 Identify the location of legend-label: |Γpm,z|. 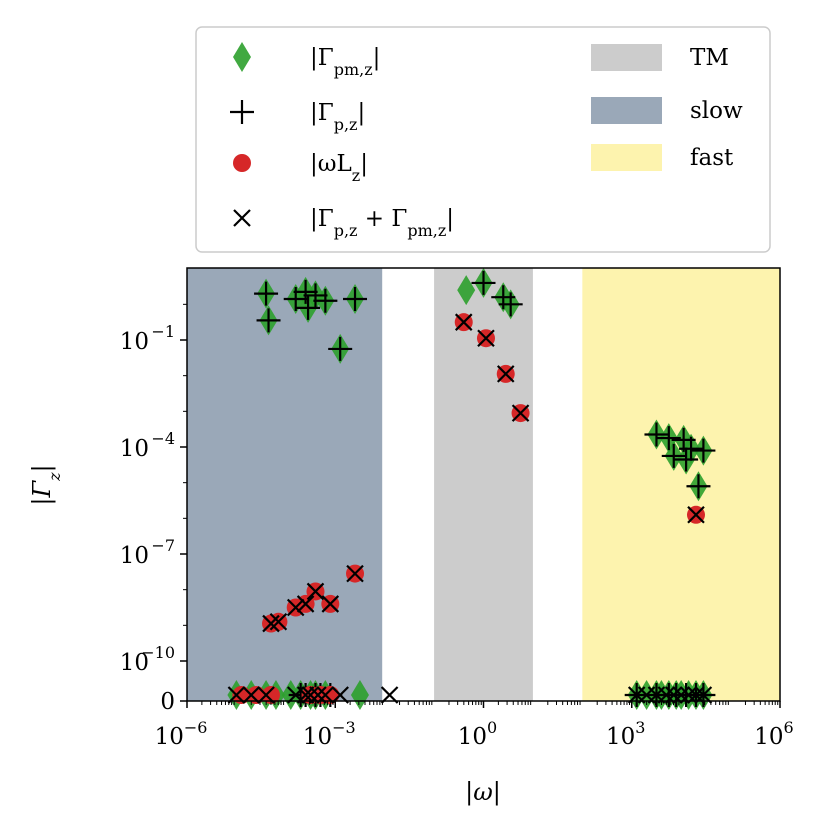
(345, 62).